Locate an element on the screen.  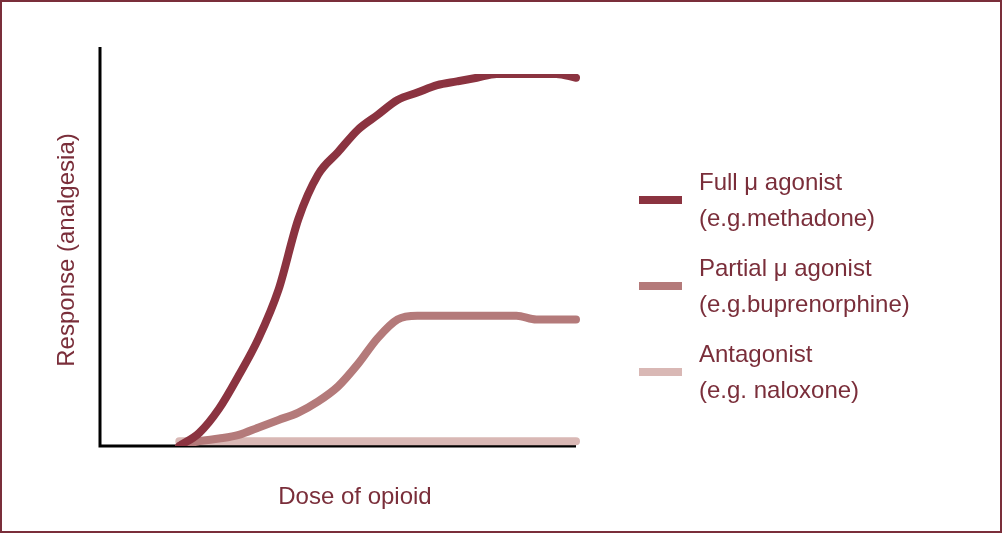
y-axis-title: Response (analgesia) is located at coordinates (66, 250).